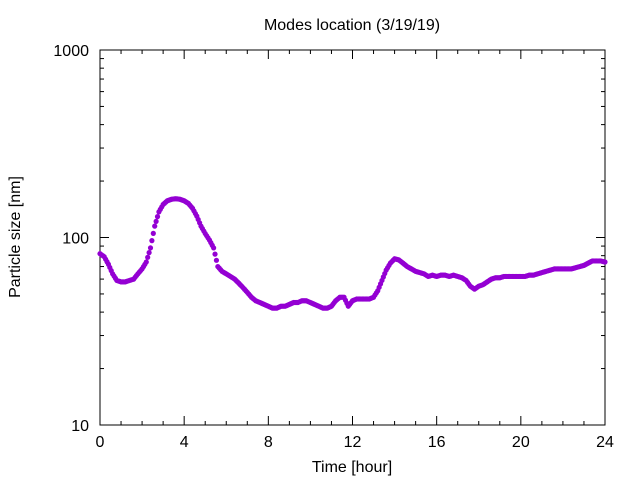  Describe the element at coordinates (605, 442) in the screenshot. I see `x-tick-label: 24` at that location.